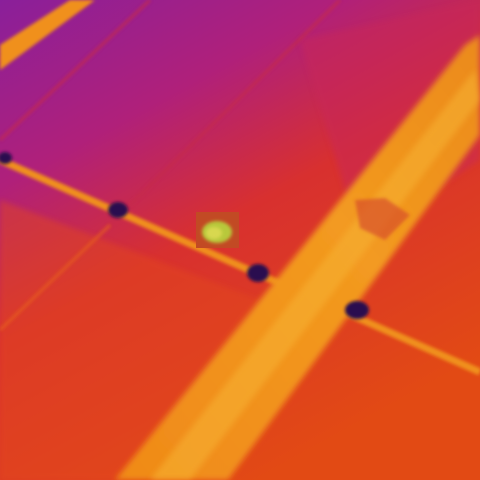 Image resolution: width=480 pixels, height=480 pixels. I want to click on beam-joint, so click(382, 219).